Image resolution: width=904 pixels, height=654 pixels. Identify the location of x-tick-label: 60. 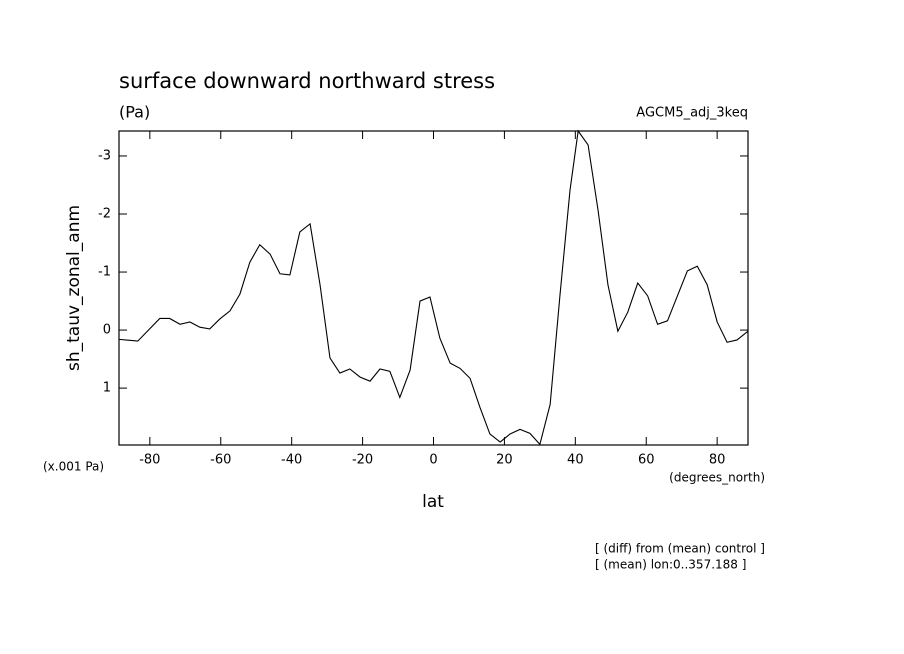
(646, 460).